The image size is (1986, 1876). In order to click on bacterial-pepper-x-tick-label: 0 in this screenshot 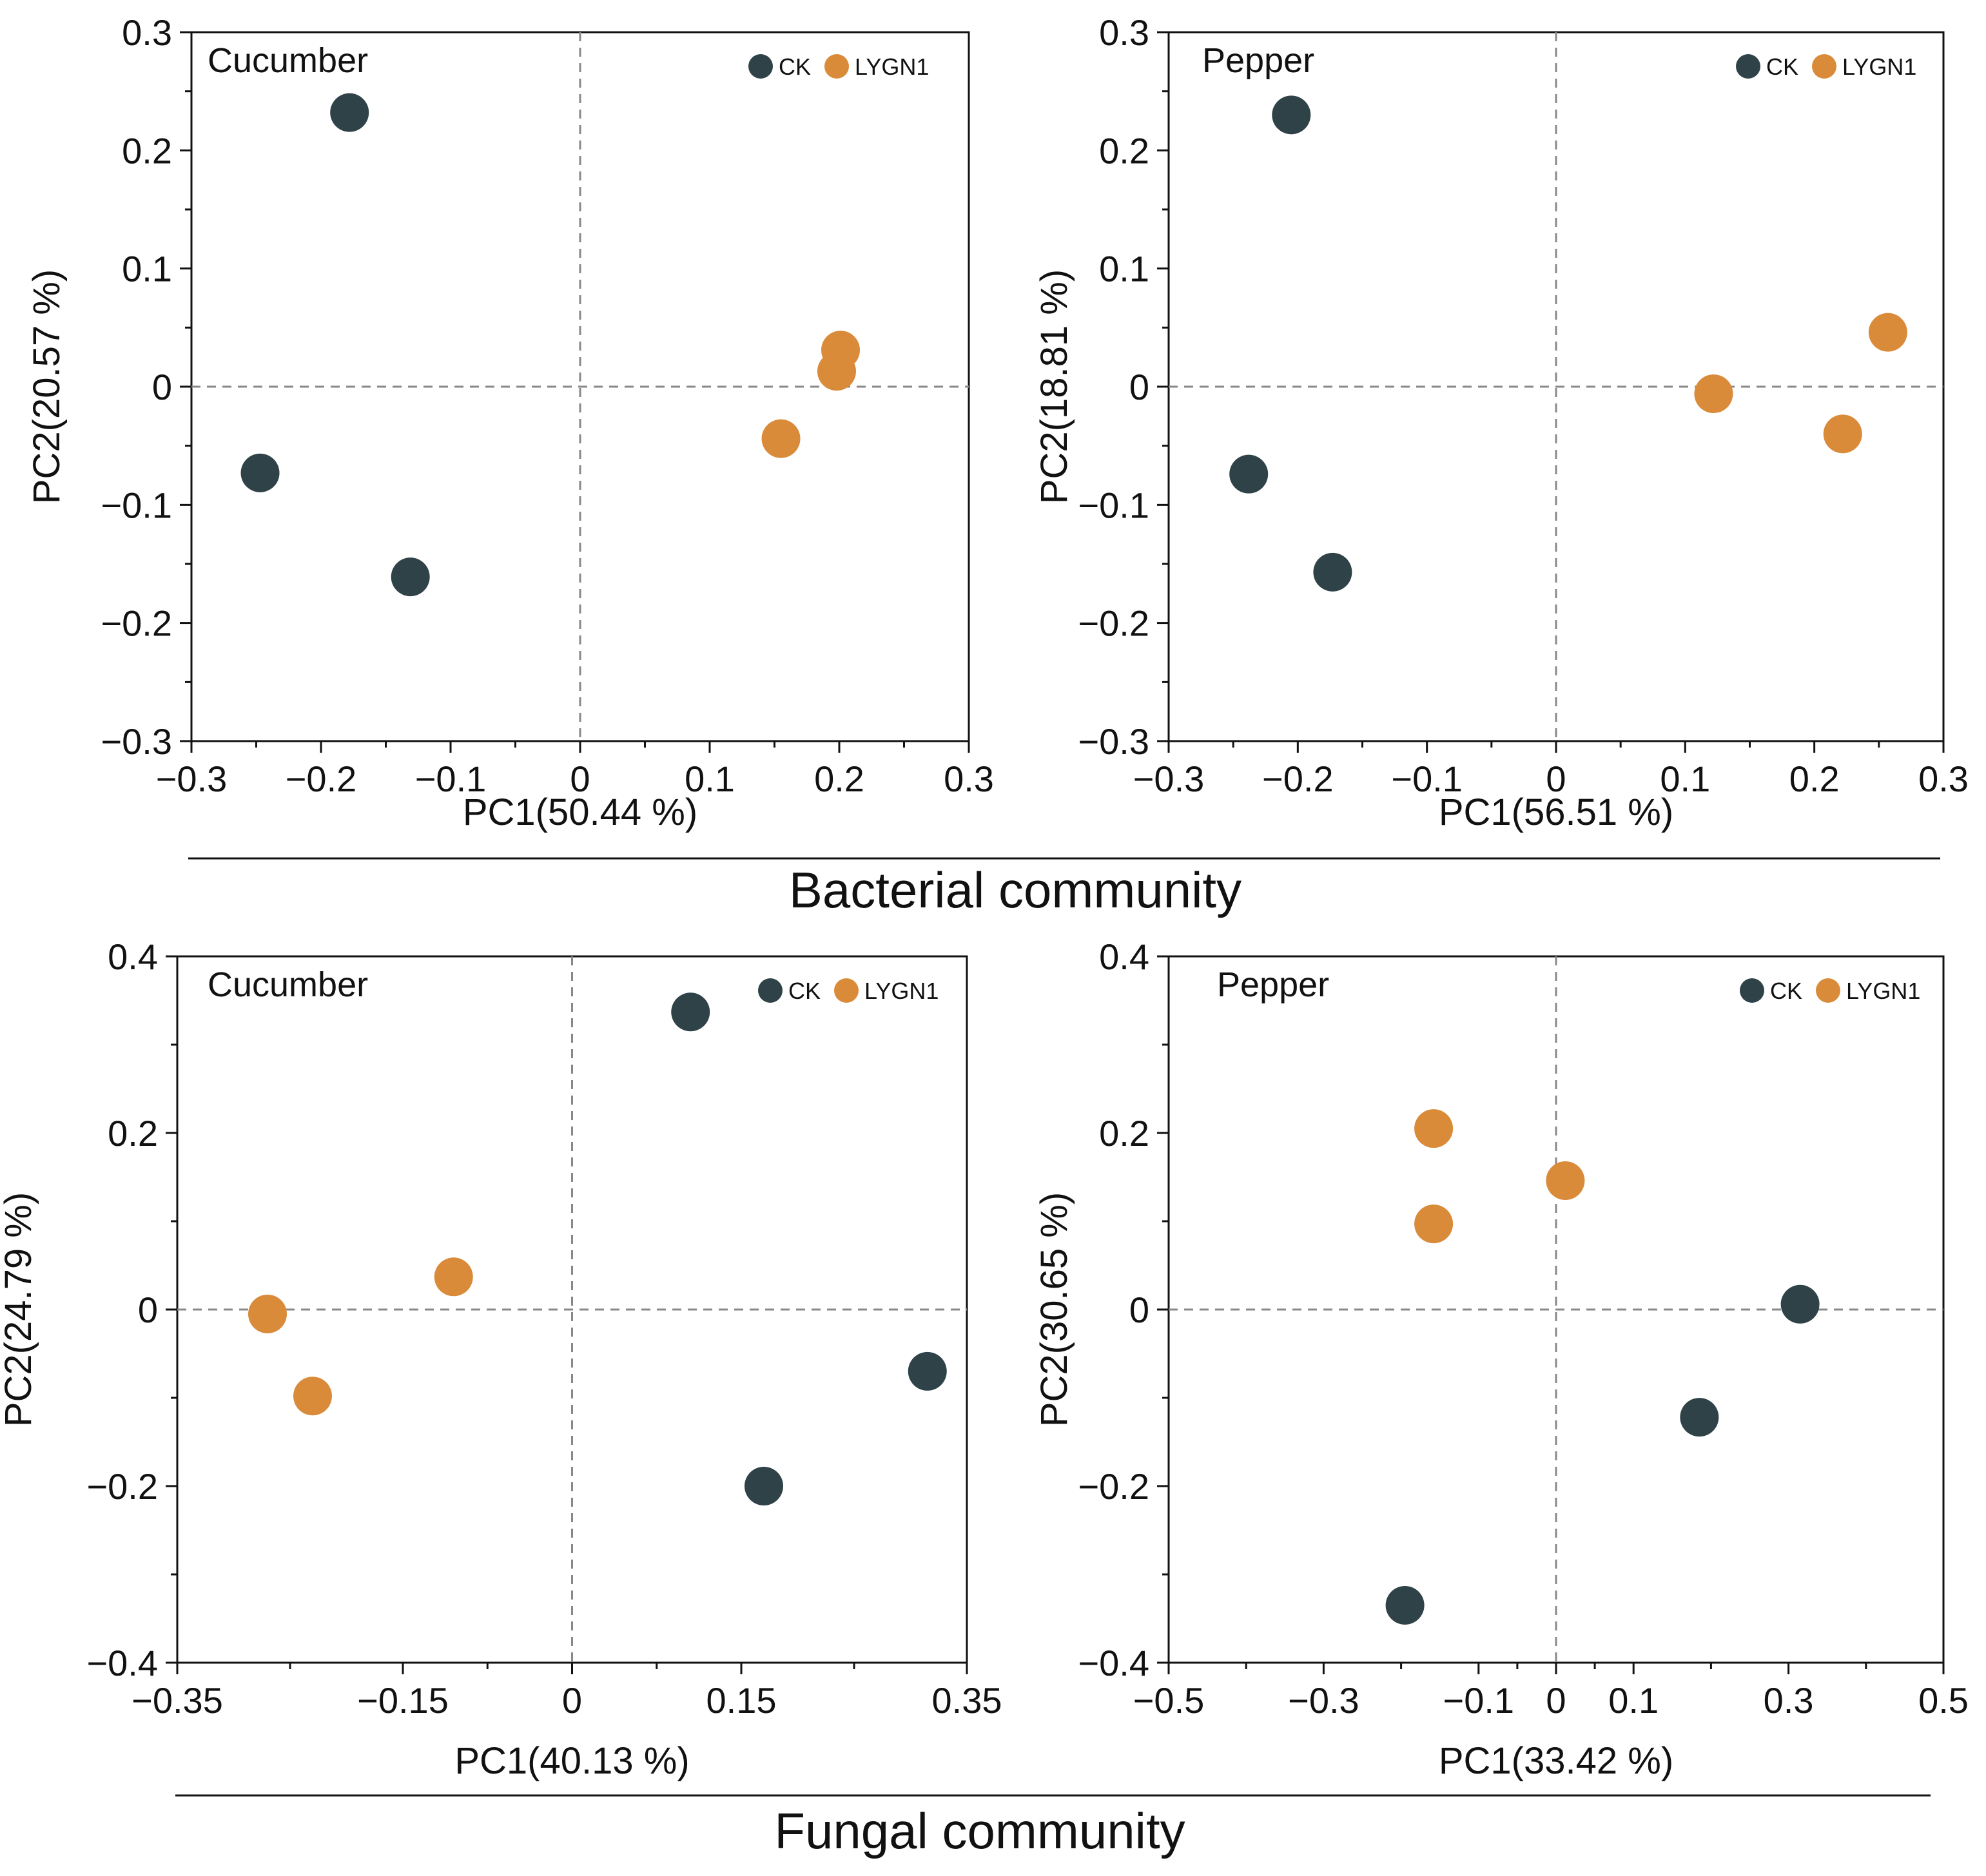, I will do `click(1556, 779)`.